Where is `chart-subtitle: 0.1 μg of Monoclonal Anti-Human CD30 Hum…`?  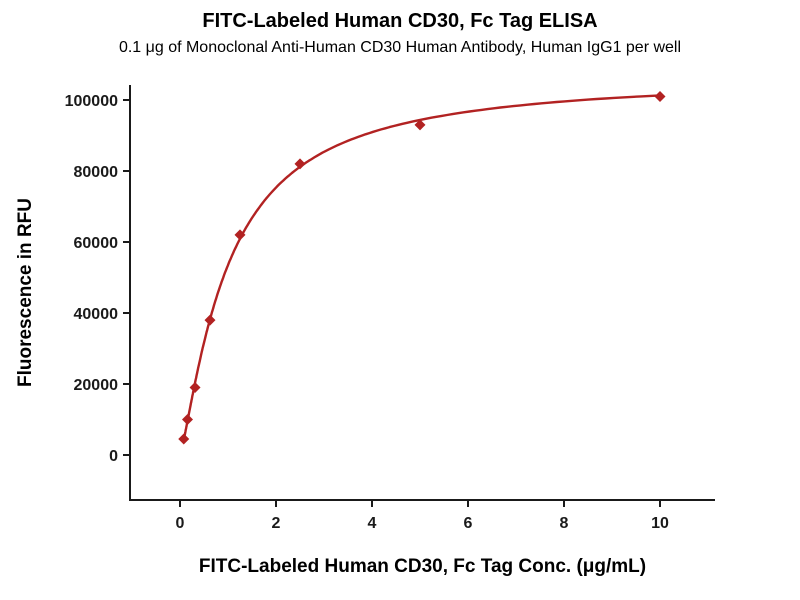
chart-subtitle: 0.1 μg of Monoclonal Anti-Human CD30 Hum… is located at coordinates (400, 47).